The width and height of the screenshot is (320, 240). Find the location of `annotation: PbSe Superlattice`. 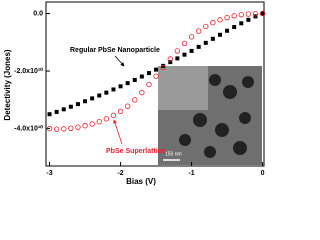

annotation: PbSe Superlattice is located at coordinates (136, 151).